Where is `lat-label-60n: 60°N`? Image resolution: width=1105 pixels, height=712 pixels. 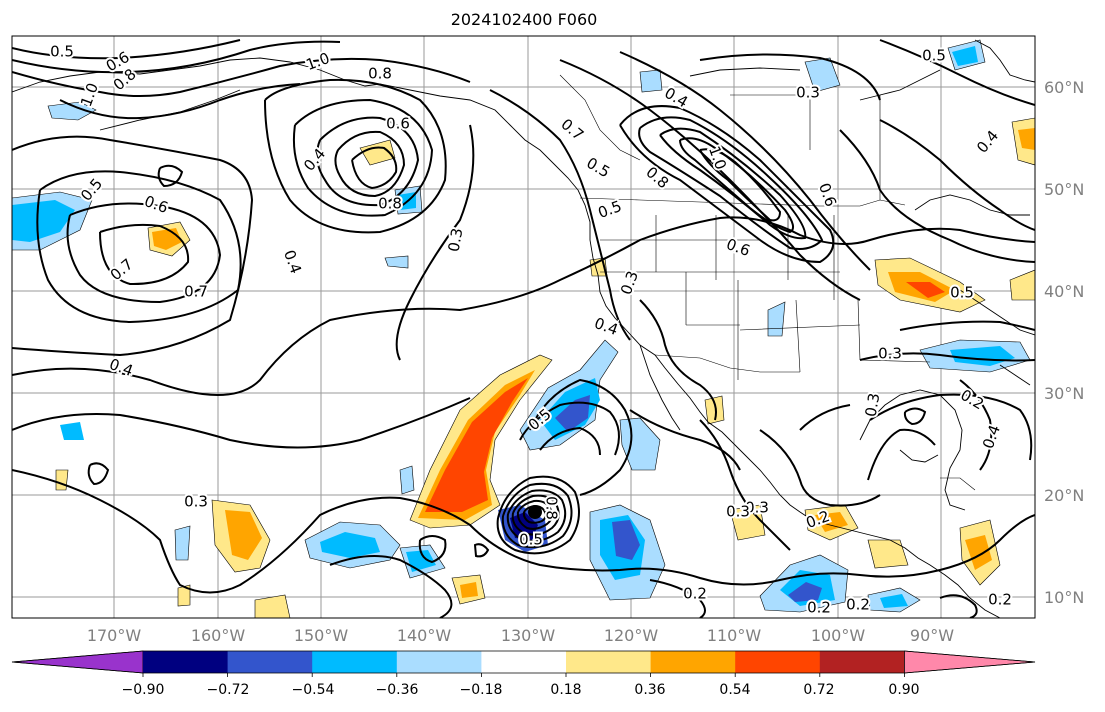 lat-label-60n: 60°N is located at coordinates (1064, 87).